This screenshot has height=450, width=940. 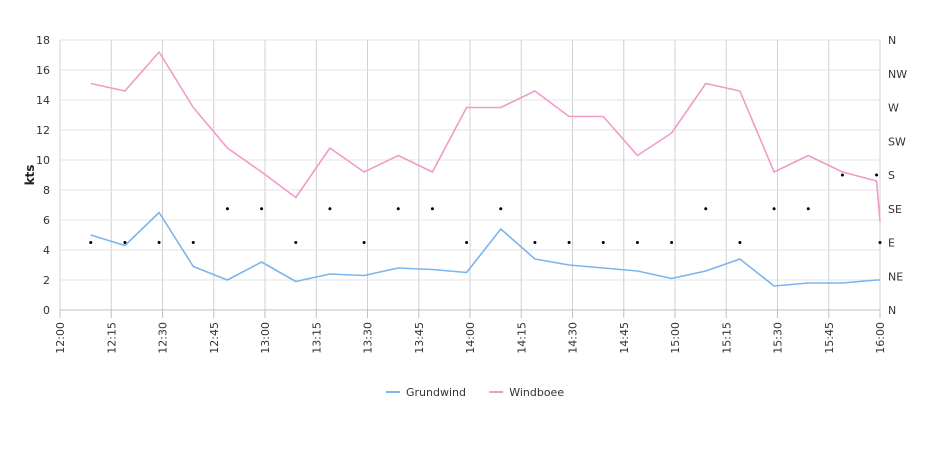 I want to click on x-tick-label: 12:45, so click(x=214, y=338).